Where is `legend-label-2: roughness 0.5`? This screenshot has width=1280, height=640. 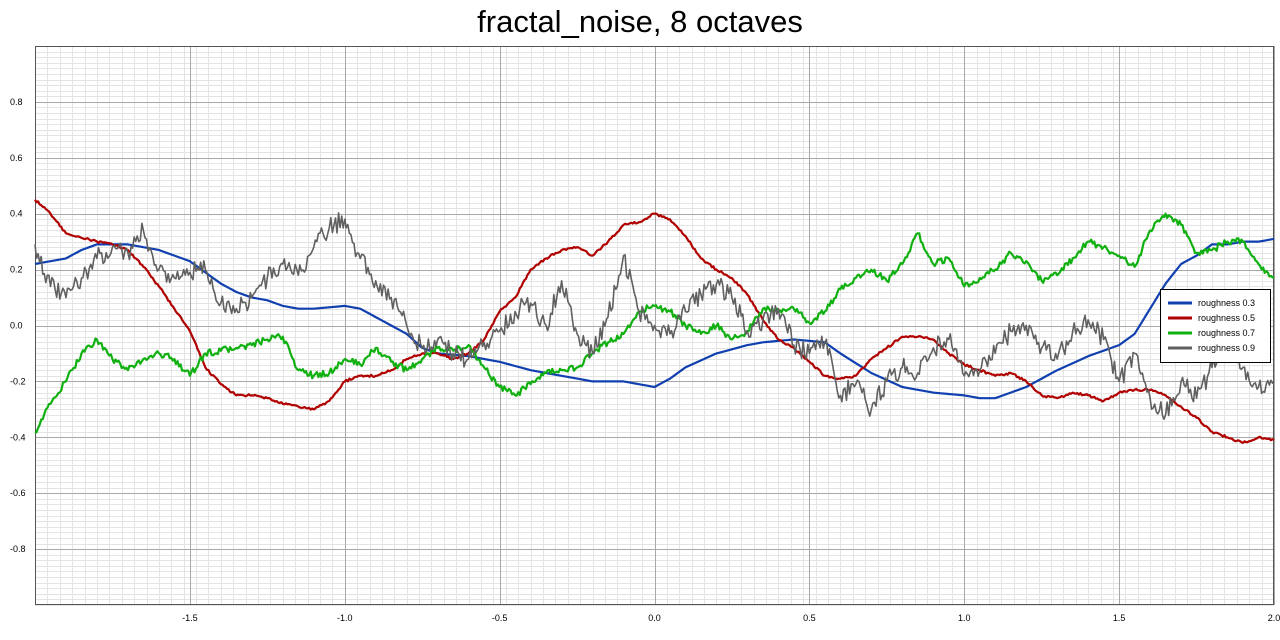
legend-label-2: roughness 0.5 is located at coordinates (1226, 318).